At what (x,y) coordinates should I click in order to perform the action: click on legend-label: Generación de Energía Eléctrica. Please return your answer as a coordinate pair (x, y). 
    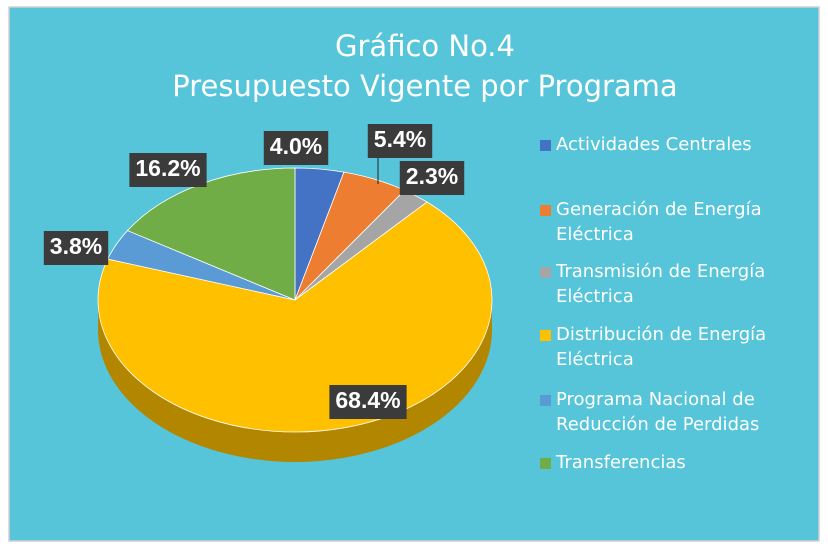
    Looking at the image, I should click on (659, 222).